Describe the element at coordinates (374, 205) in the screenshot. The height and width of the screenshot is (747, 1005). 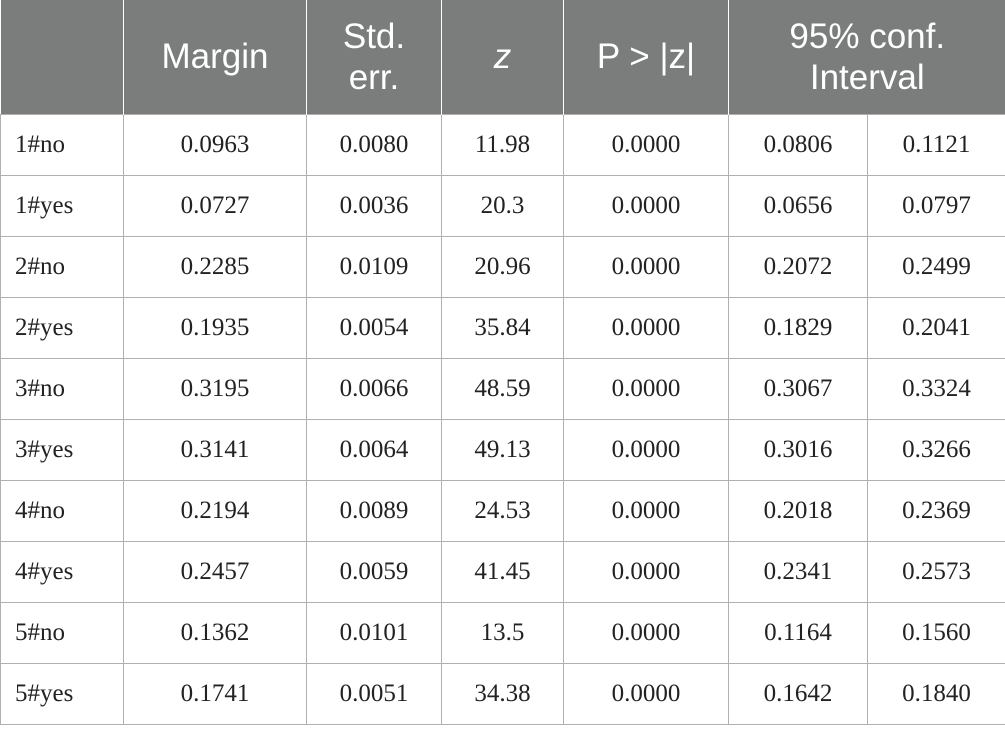
I see `cell-std-err: 0.0036` at that location.